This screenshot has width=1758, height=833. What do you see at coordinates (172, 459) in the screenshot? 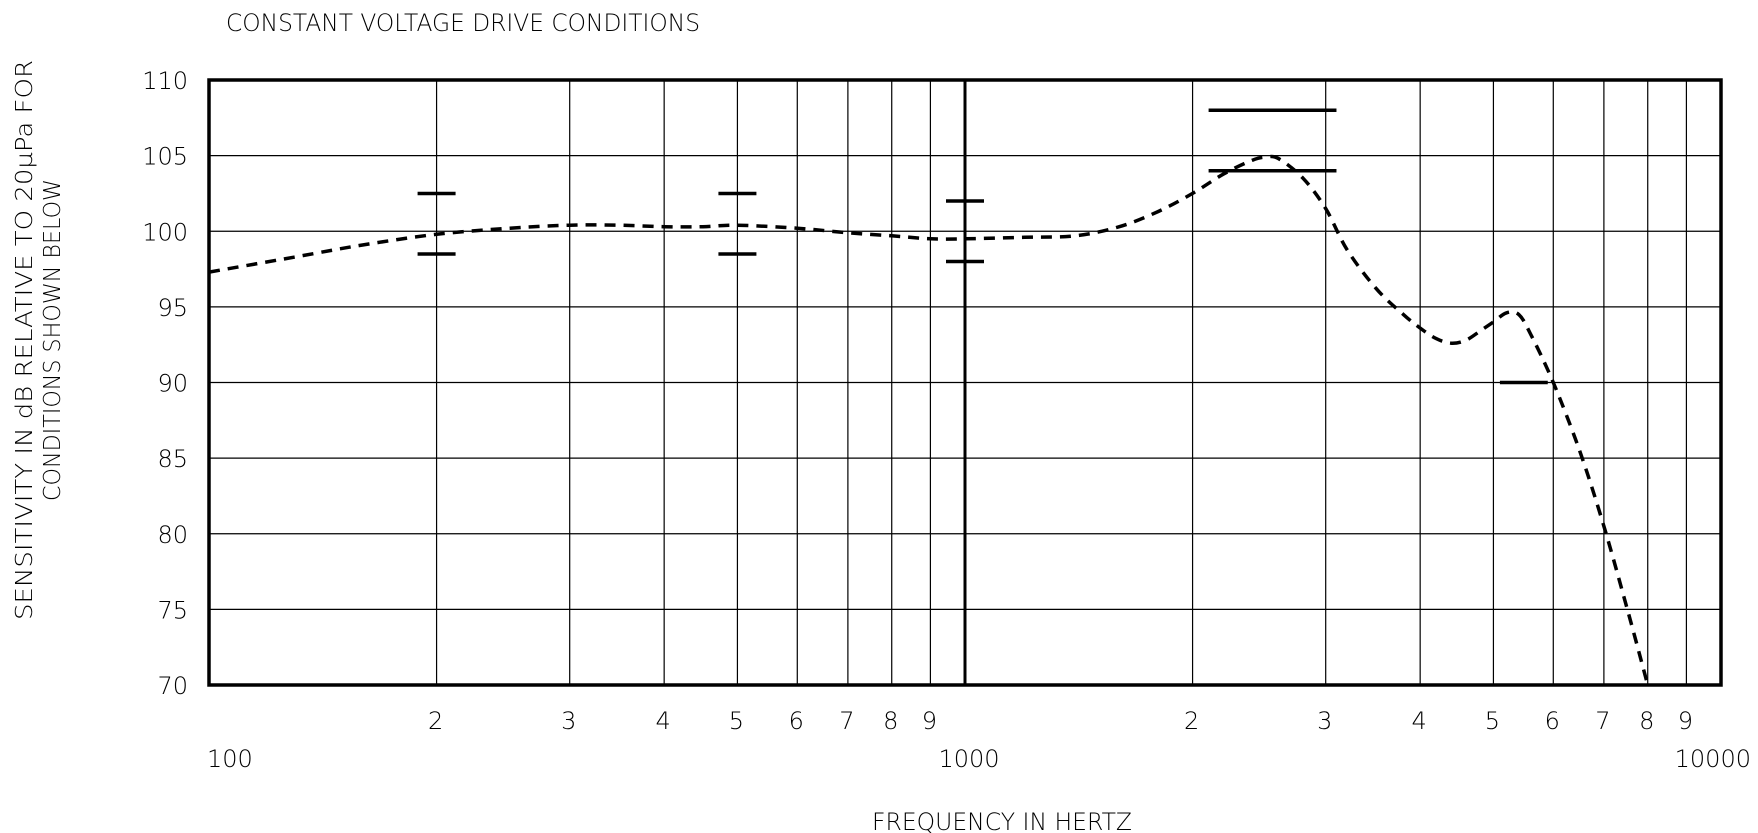
I see `y-tick-label: 85` at bounding box center [172, 459].